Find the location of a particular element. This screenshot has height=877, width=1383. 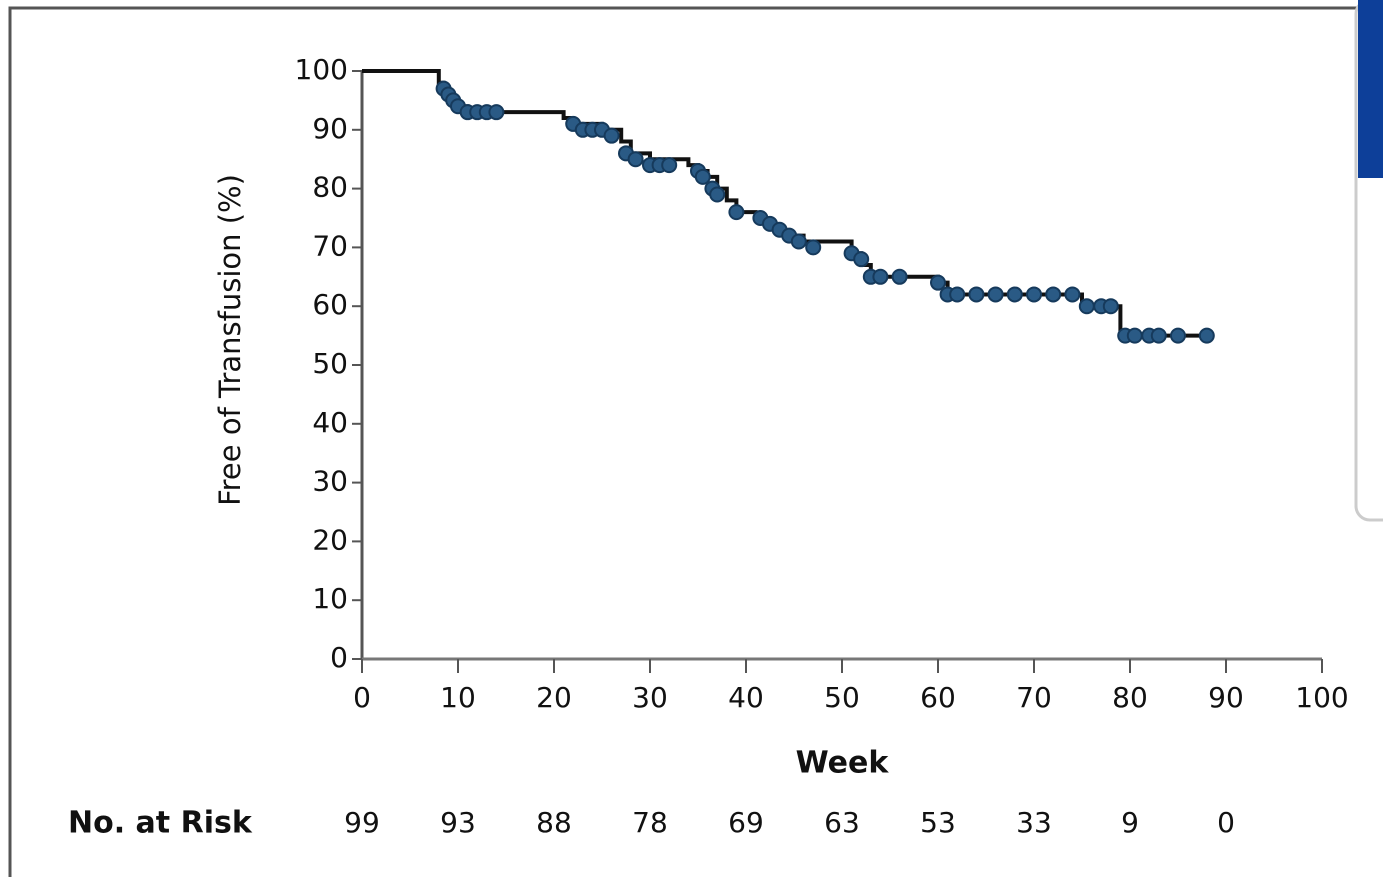

y-tick-label: 20 is located at coordinates (330, 539).